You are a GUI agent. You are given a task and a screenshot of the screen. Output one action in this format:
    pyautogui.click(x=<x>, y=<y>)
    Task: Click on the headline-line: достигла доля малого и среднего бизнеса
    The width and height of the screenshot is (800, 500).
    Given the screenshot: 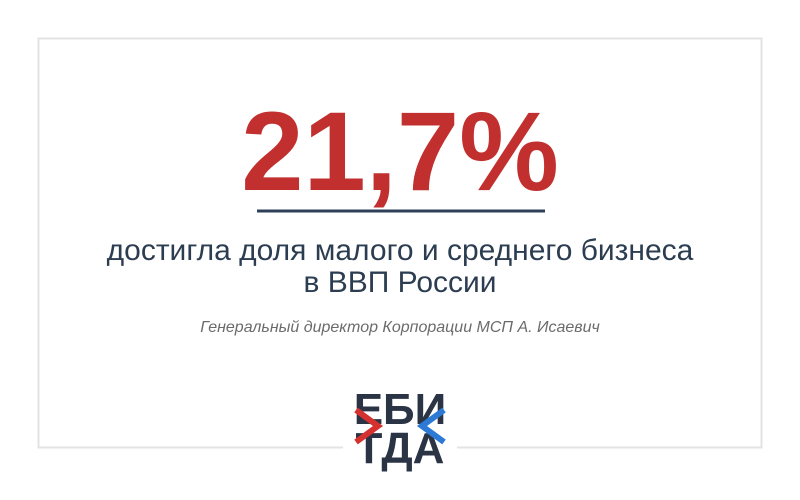 What is the action you would take?
    pyautogui.click(x=400, y=250)
    